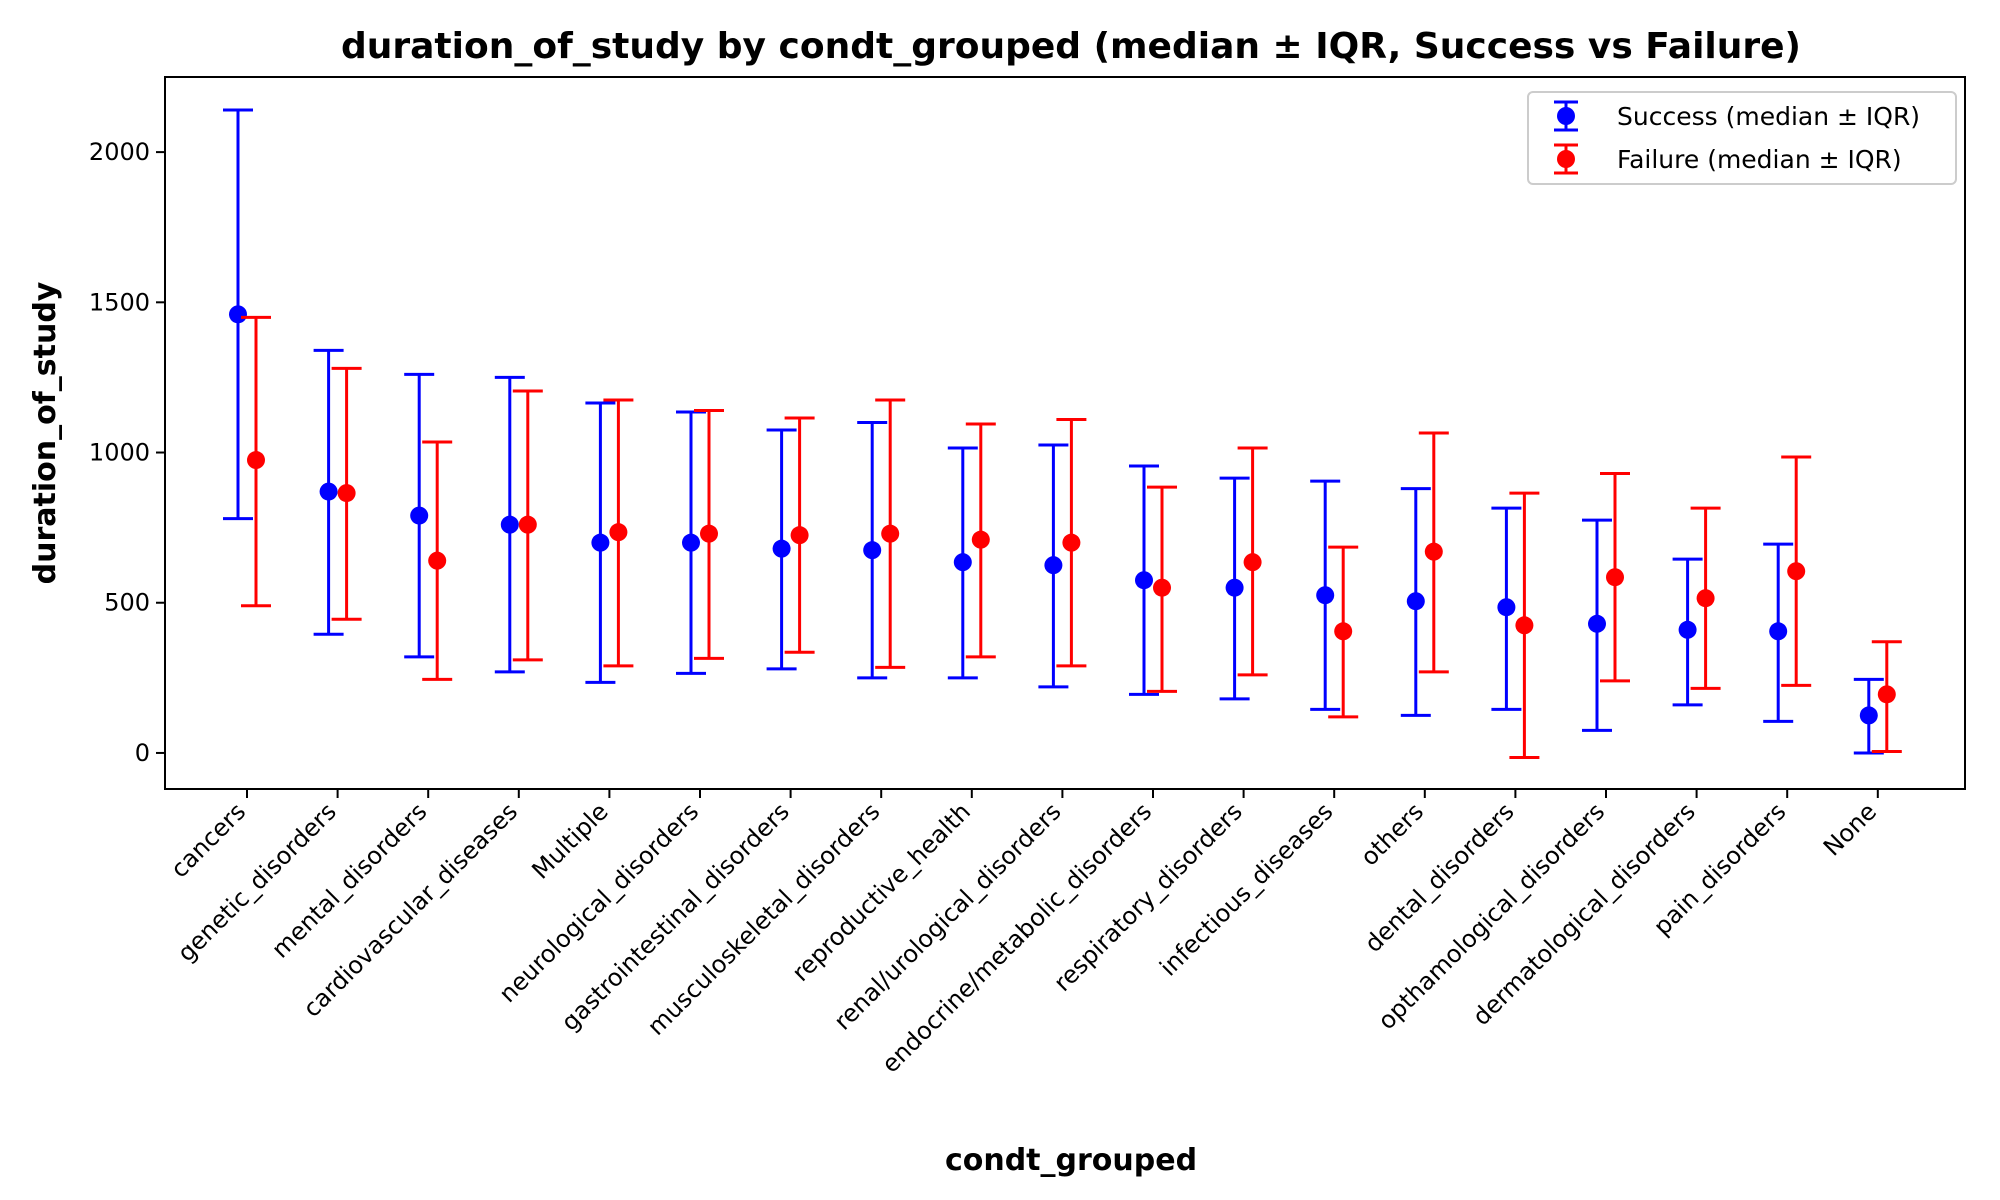 Image resolution: width=2000 pixels, height=1200 pixels. Describe the element at coordinates (1850, 829) in the screenshot. I see `x-tick-label: None` at that location.